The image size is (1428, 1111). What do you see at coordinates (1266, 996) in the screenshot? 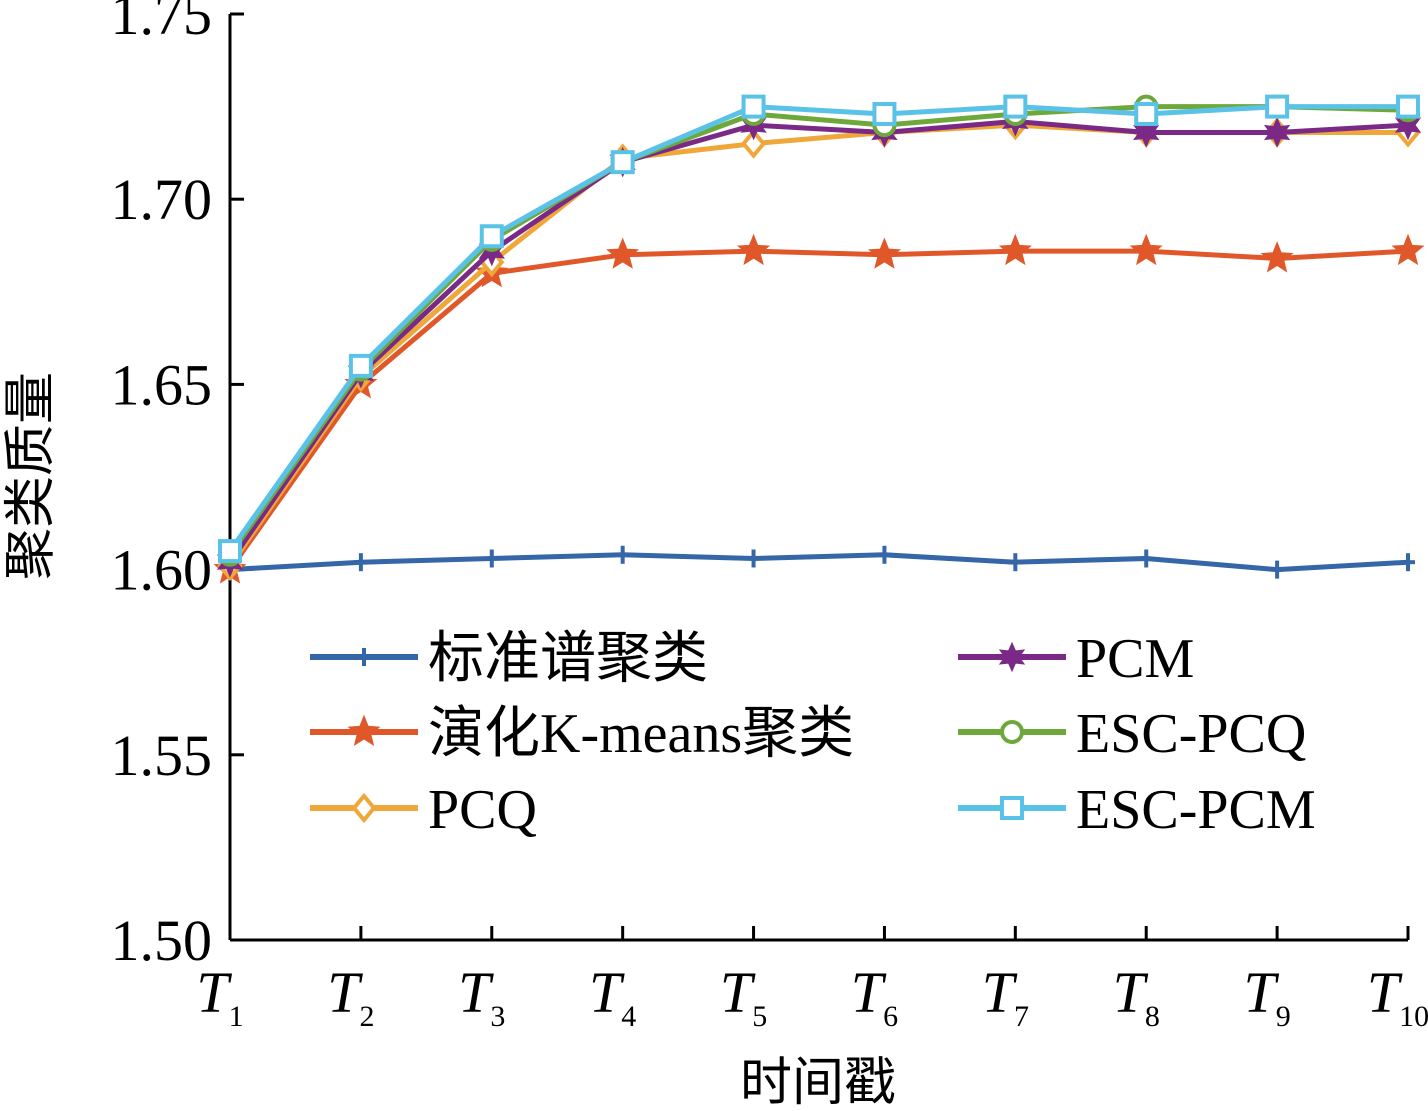
I see `x-tick-label: T9` at bounding box center [1266, 996].